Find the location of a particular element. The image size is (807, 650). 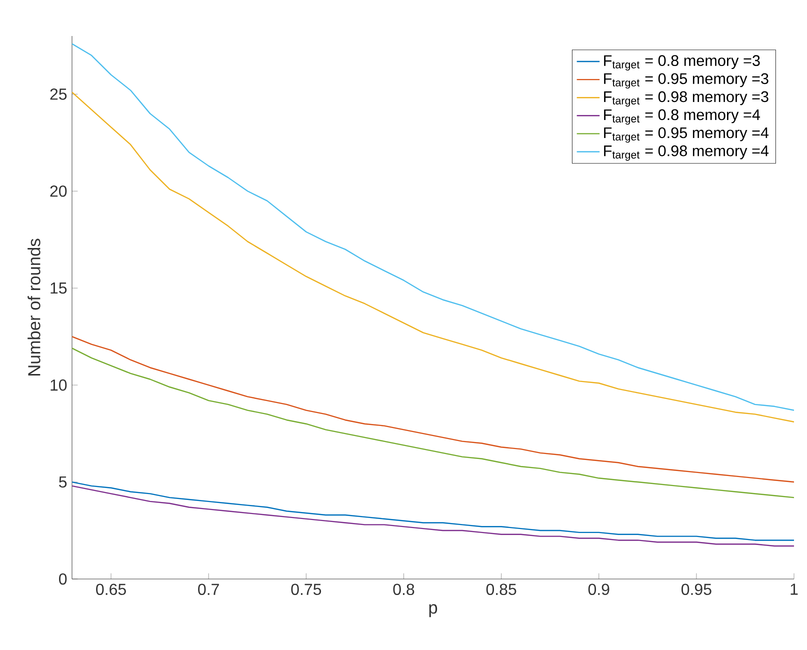

y-tick-label: 5 is located at coordinates (63, 482).